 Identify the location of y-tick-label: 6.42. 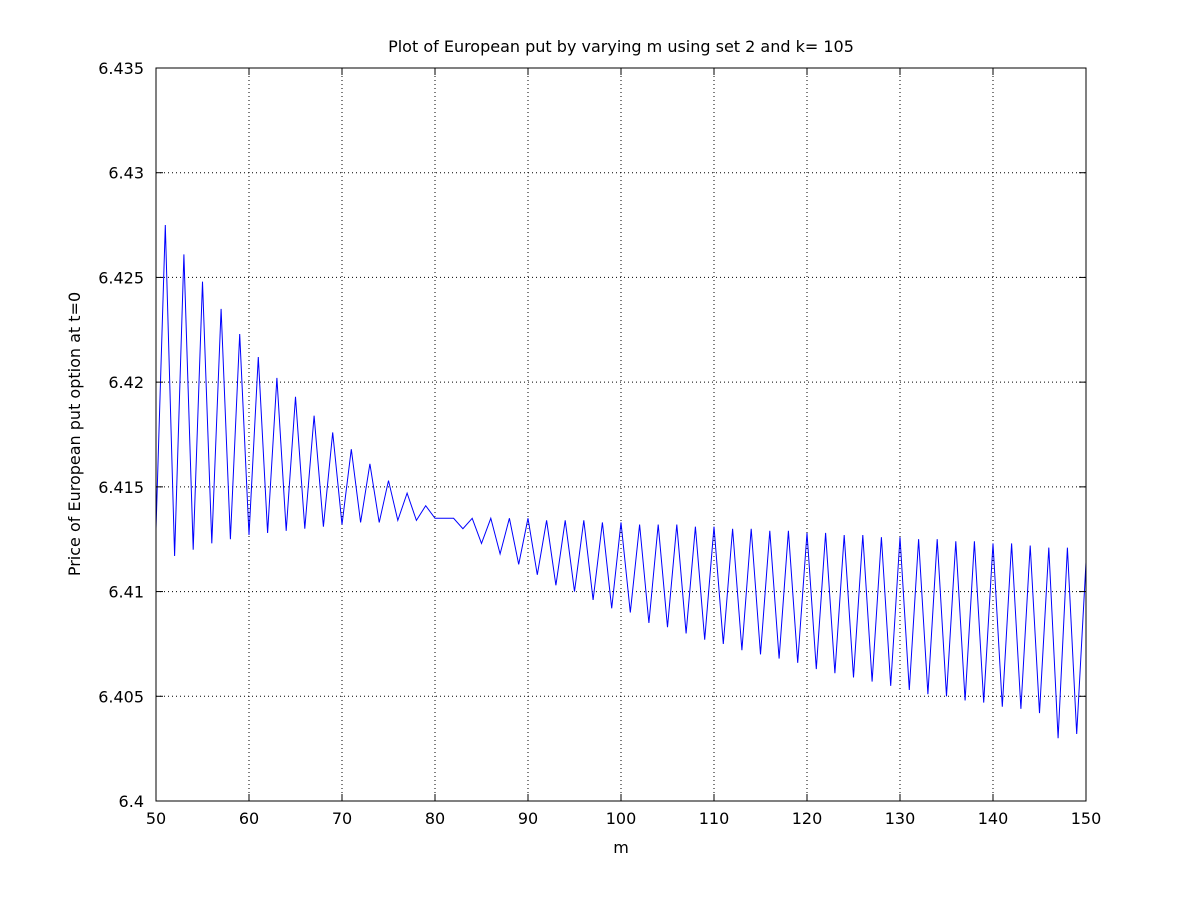
(126, 382).